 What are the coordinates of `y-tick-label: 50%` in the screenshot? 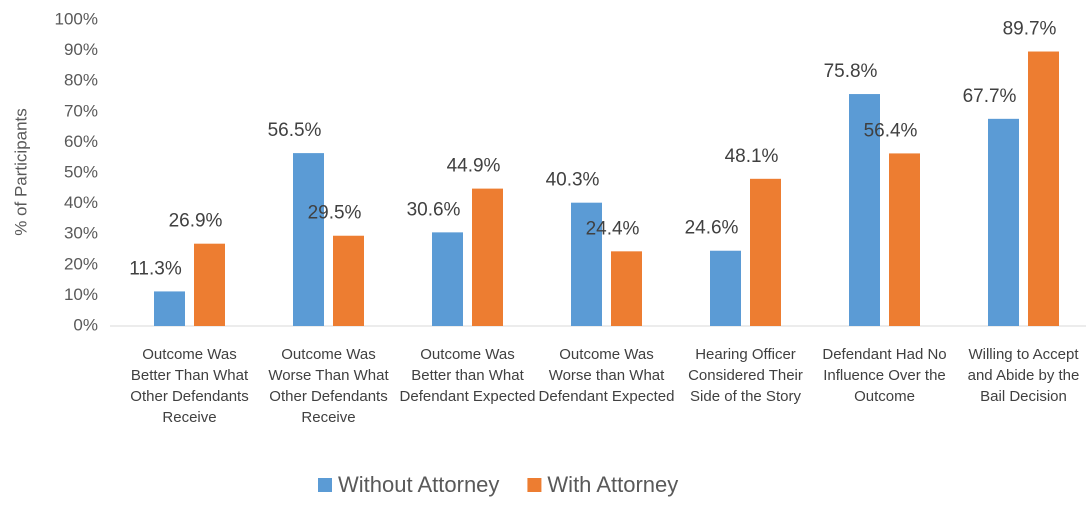 It's located at (81, 171).